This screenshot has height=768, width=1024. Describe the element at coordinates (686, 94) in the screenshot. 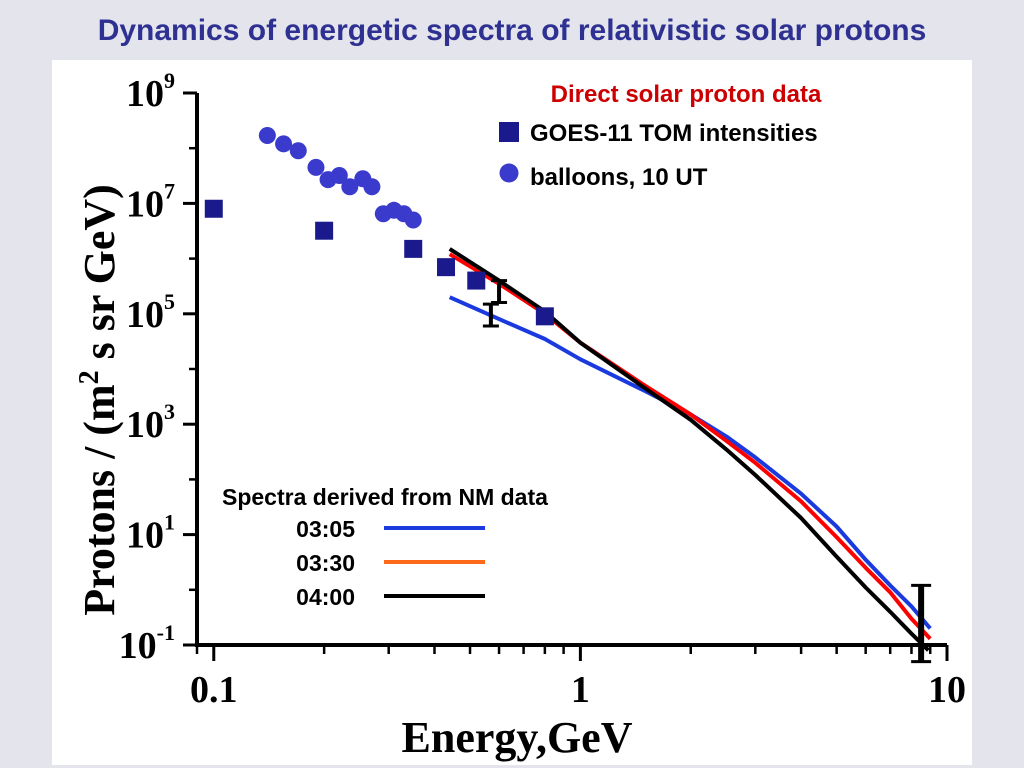

I see `points-legend-heading: Direct solar proton data` at that location.